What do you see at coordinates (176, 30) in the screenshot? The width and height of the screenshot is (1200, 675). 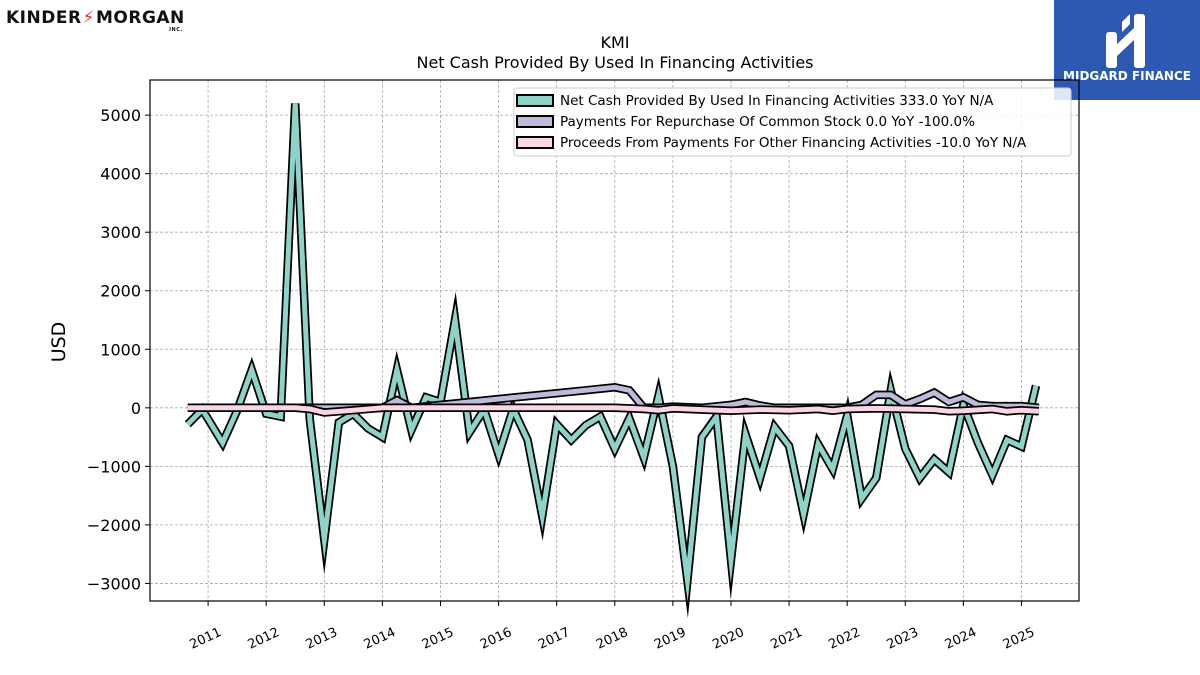 I see `logo-inc-text: INC.` at bounding box center [176, 30].